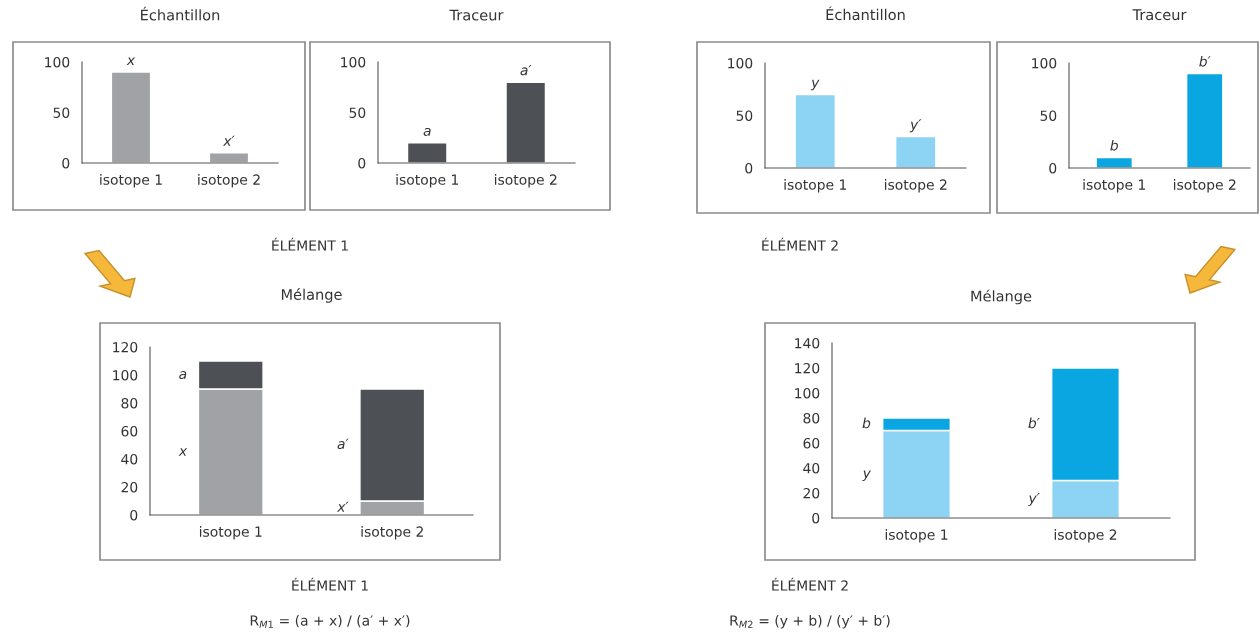  What do you see at coordinates (810, 622) in the screenshot?
I see `text: R$_{M2}$ = (y + b) / (y′ + b′)` at bounding box center [810, 622].